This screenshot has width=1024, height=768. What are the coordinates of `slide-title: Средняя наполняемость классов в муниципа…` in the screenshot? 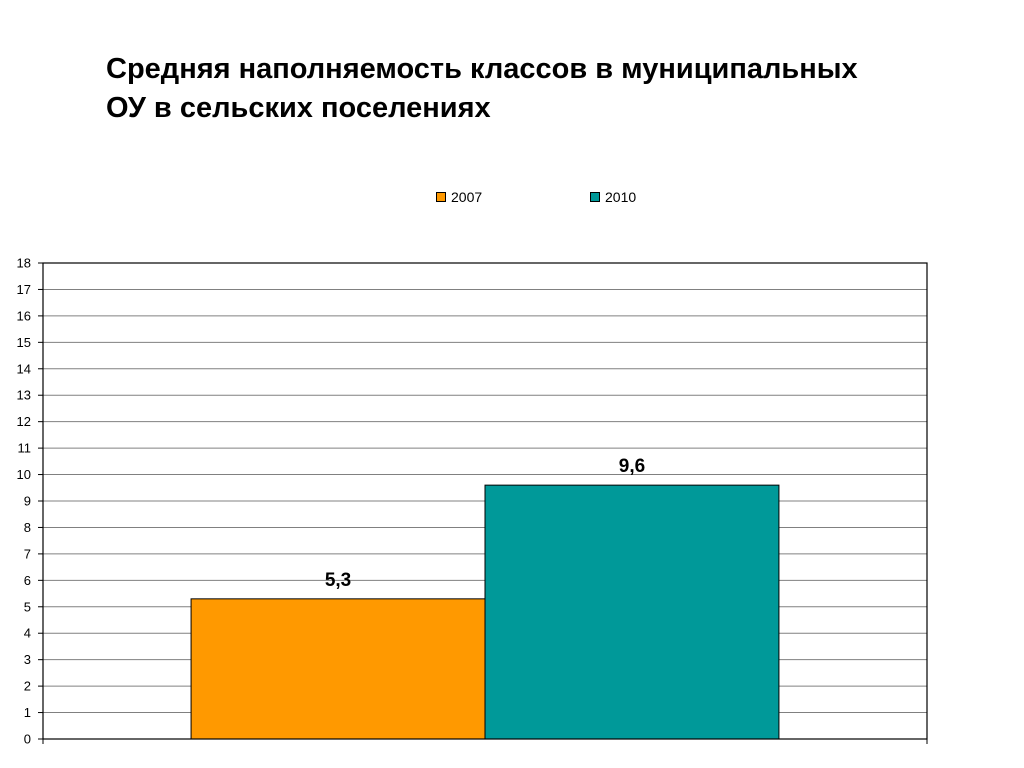 It's located at (556, 89).